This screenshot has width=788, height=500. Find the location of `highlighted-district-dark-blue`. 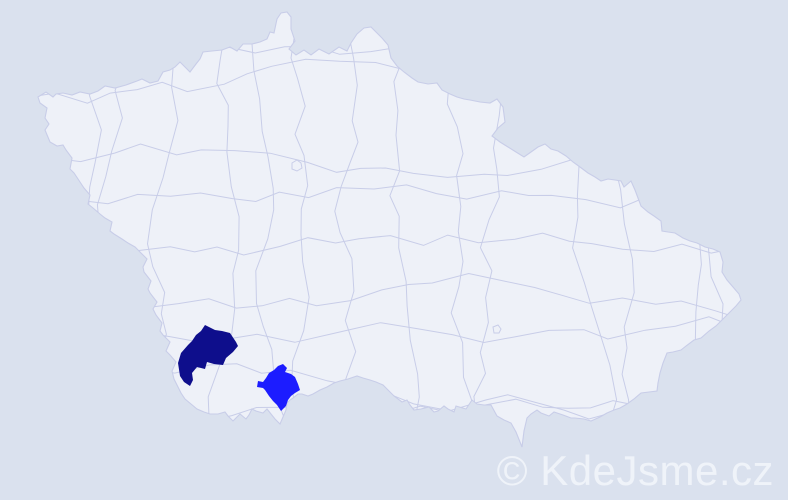

highlighted-district-dark-blue is located at coordinates (208, 355).